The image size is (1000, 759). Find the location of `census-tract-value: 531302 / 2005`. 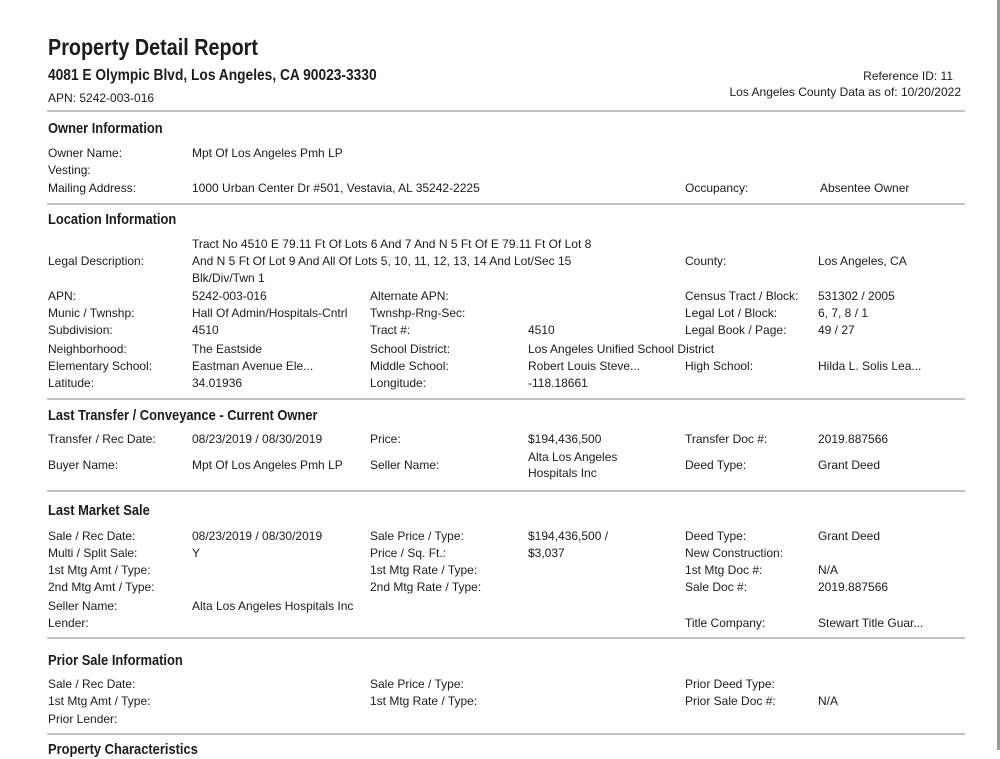

census-tract-value: 531302 / 2005 is located at coordinates (856, 296).